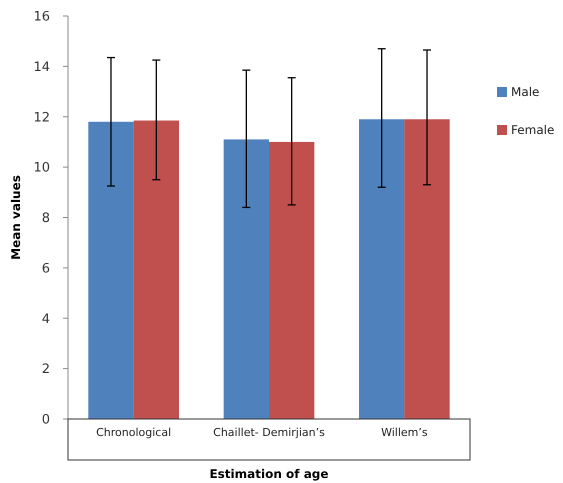  I want to click on y-tick-label: 2, so click(46, 370).